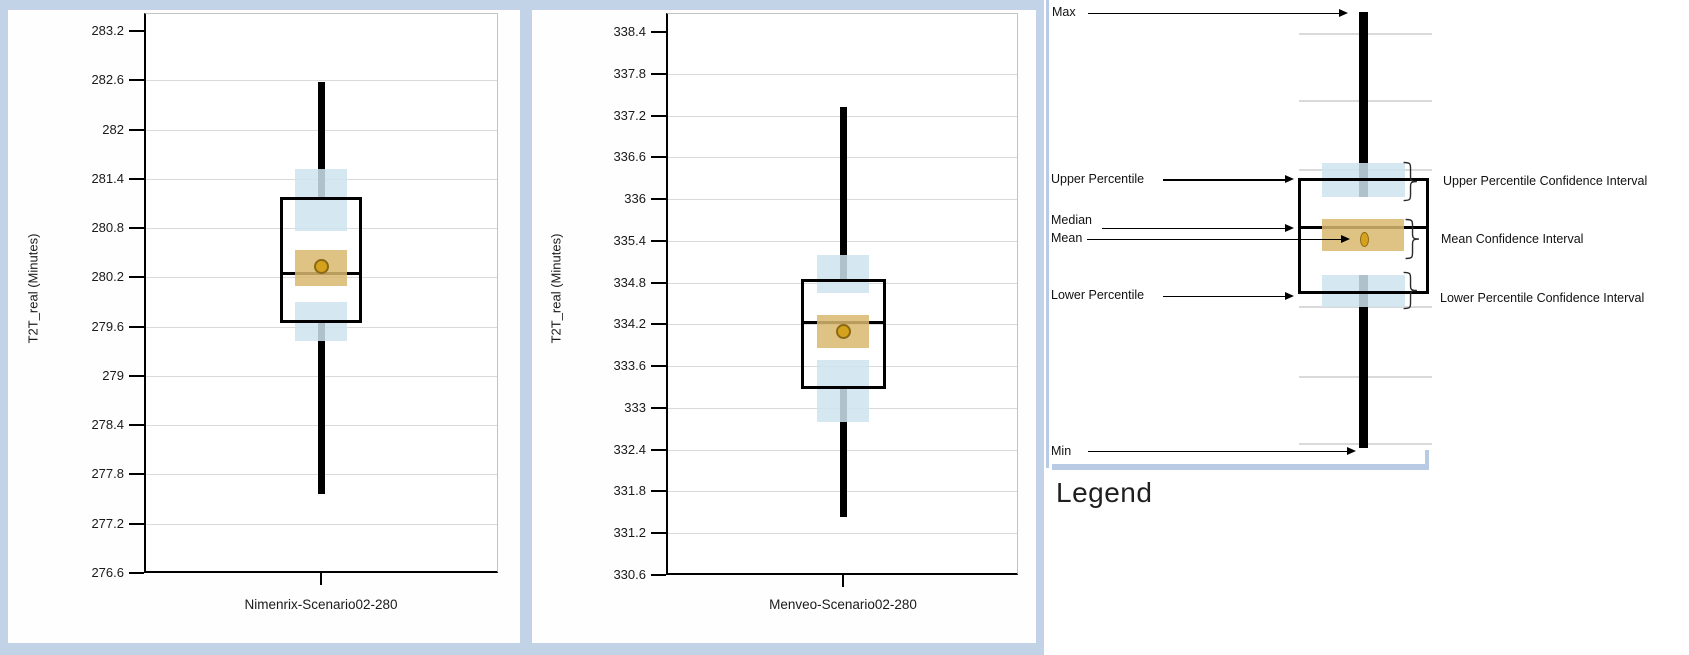 Image resolution: width=1689 pixels, height=655 pixels. What do you see at coordinates (107, 178) in the screenshot?
I see `y-tick-label: 281.4` at bounding box center [107, 178].